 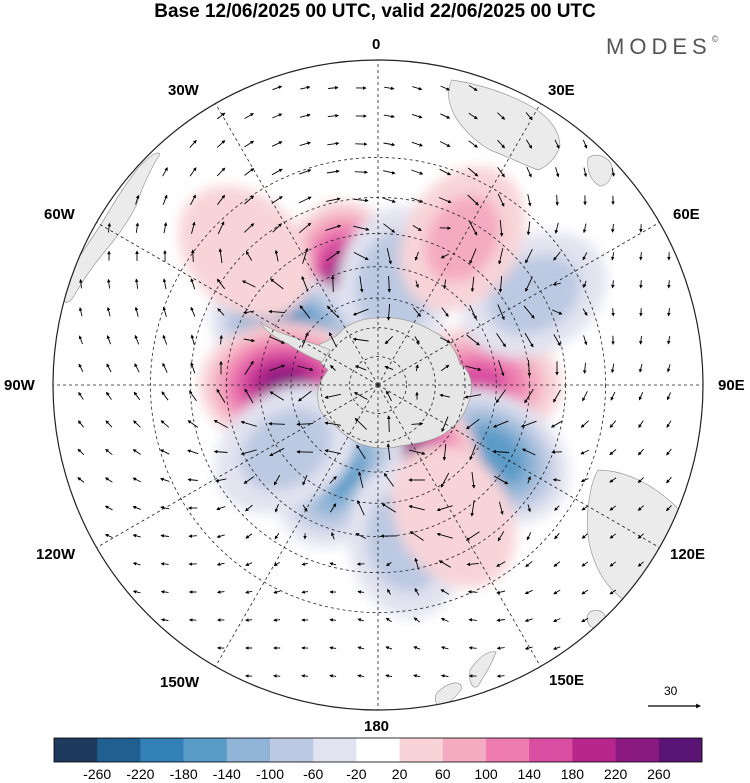 I want to click on south-america, so click(x=110, y=227).